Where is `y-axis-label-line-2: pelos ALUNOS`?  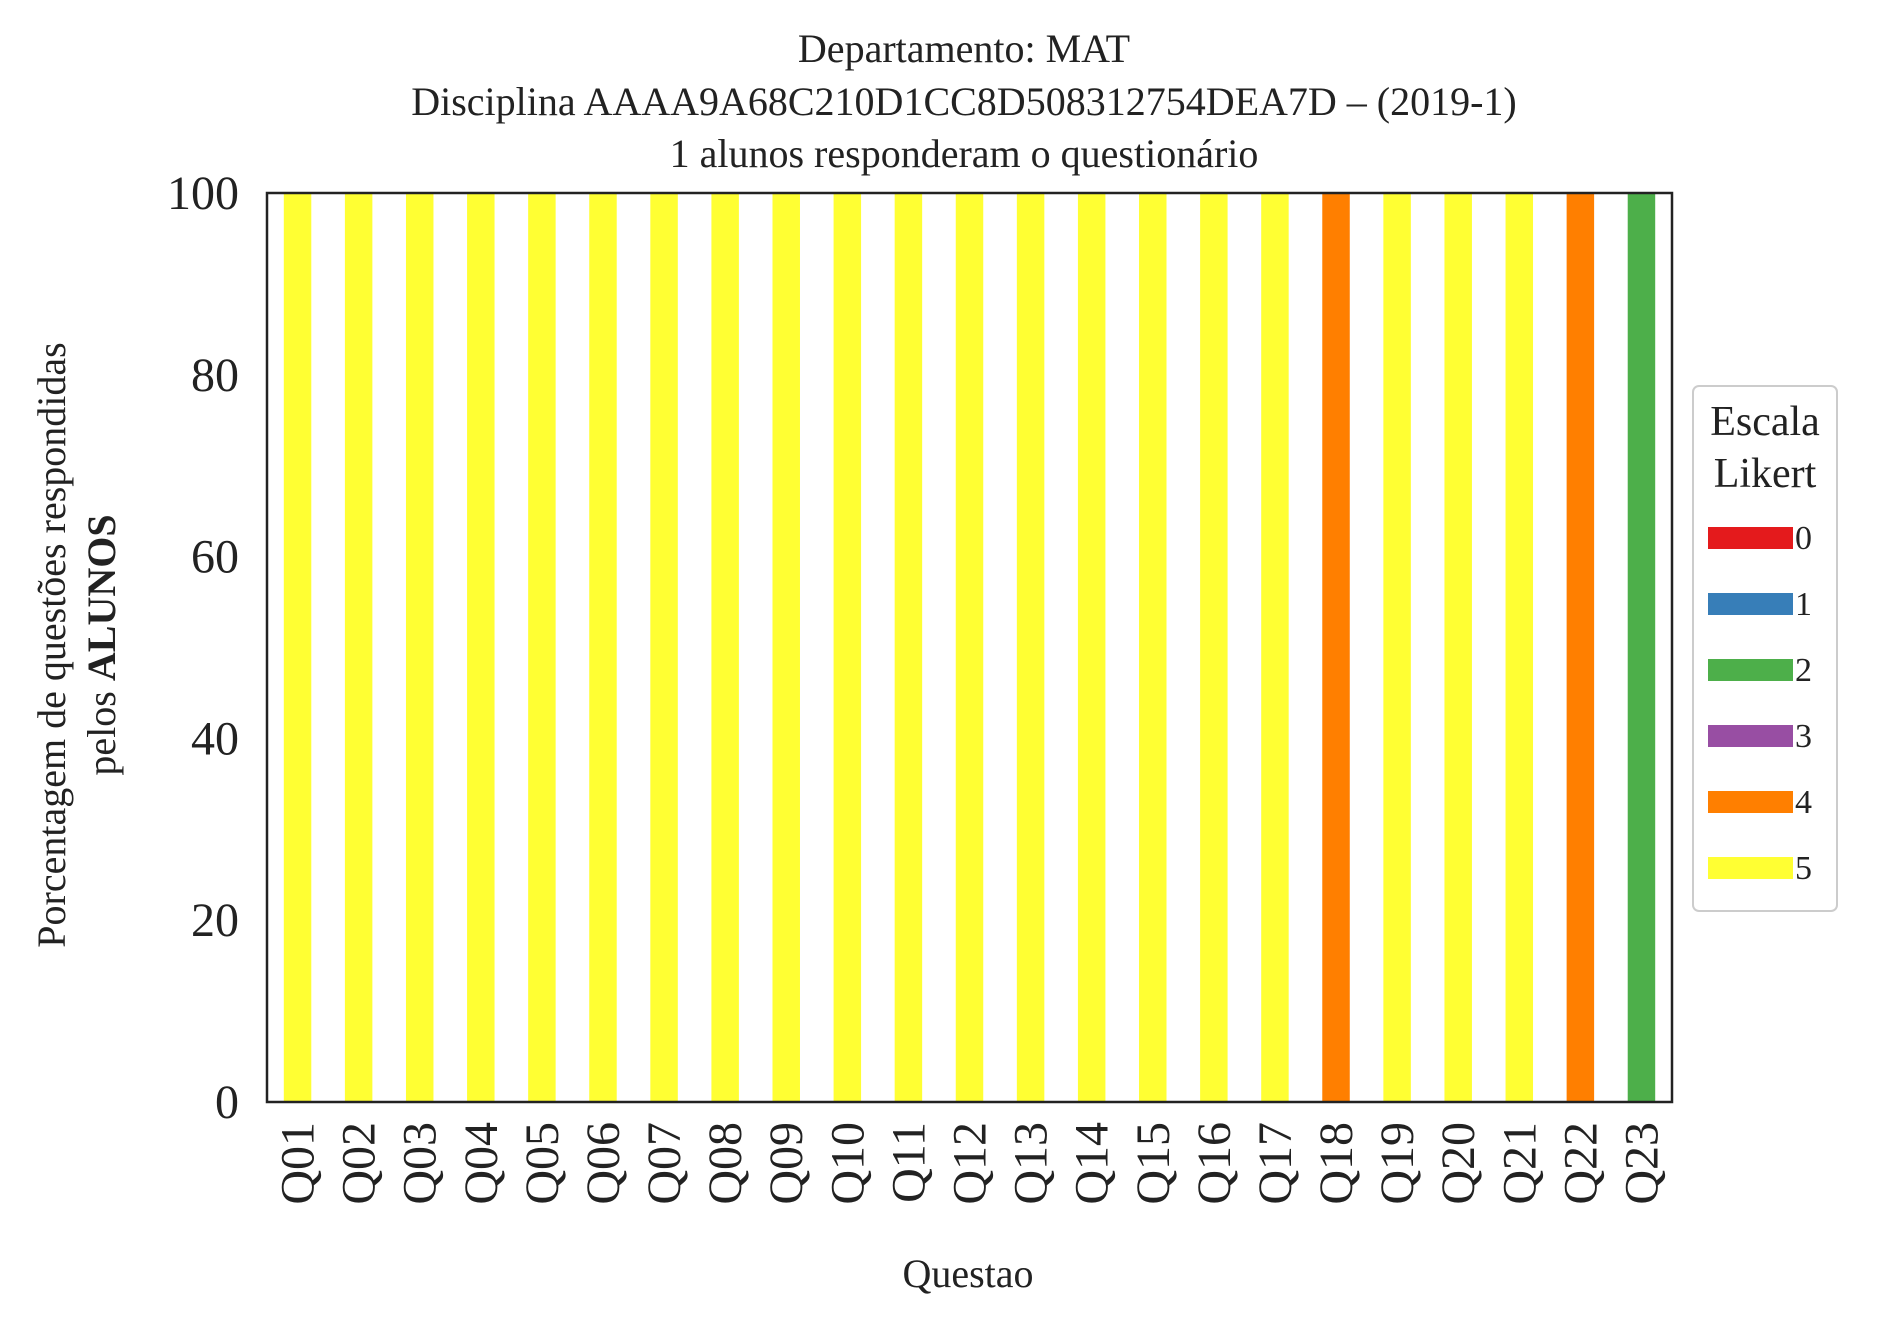
y-axis-label-line-2: pelos ALUNOS is located at coordinates (101, 644).